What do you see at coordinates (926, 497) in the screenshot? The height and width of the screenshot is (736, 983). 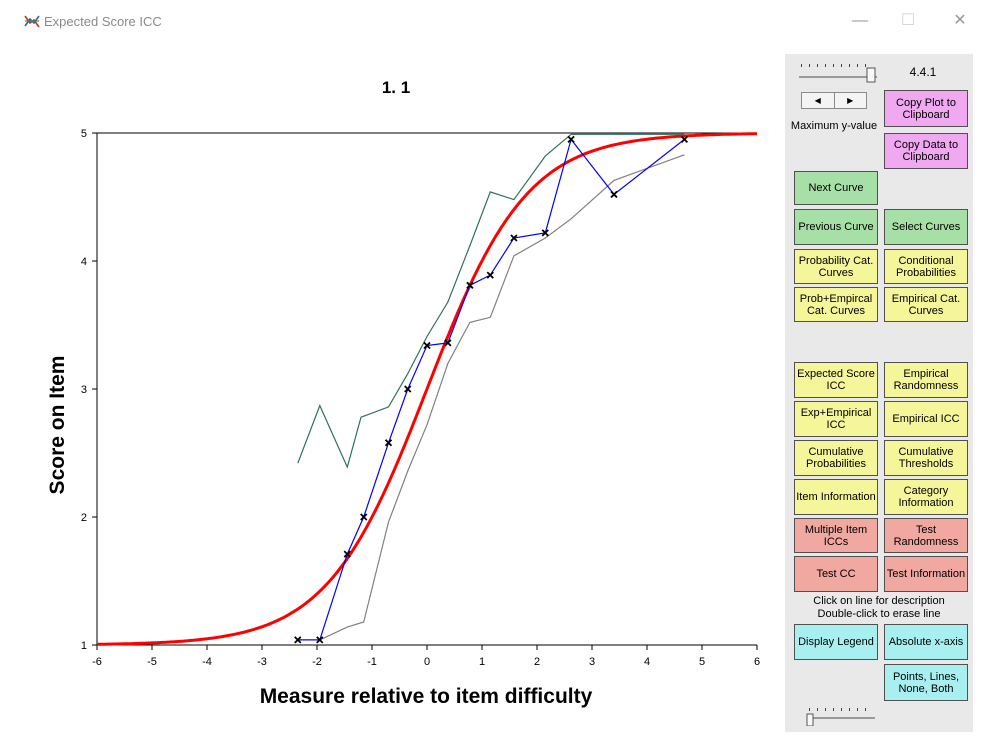 I see `category-information-button: Category Information` at bounding box center [926, 497].